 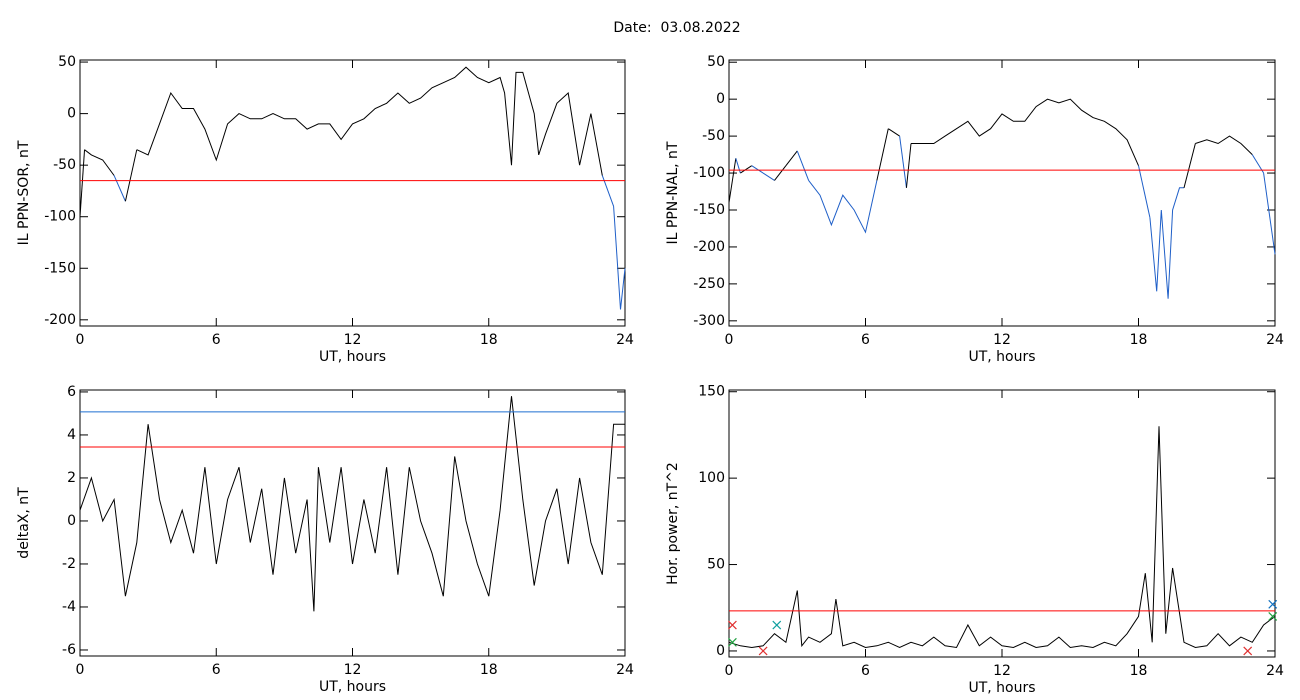 I want to click on y-tick-label: 150, so click(x=711, y=392).